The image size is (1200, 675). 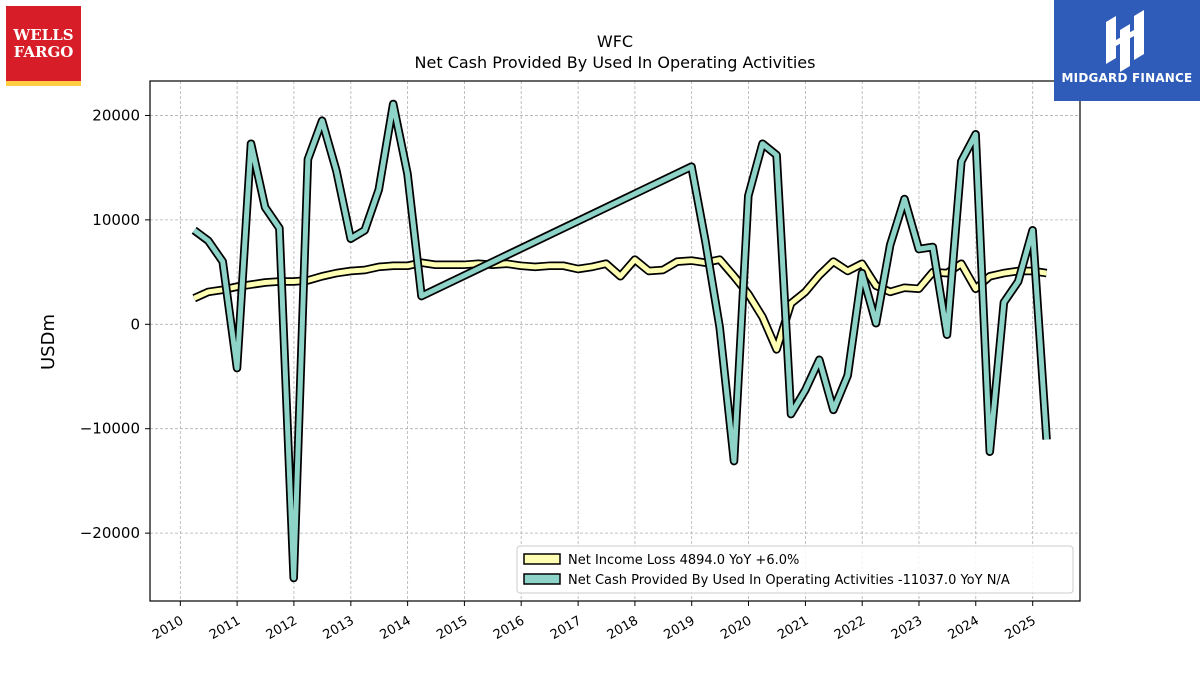 What do you see at coordinates (43, 83) in the screenshot?
I see `wells-fargo-logo-stripe` at bounding box center [43, 83].